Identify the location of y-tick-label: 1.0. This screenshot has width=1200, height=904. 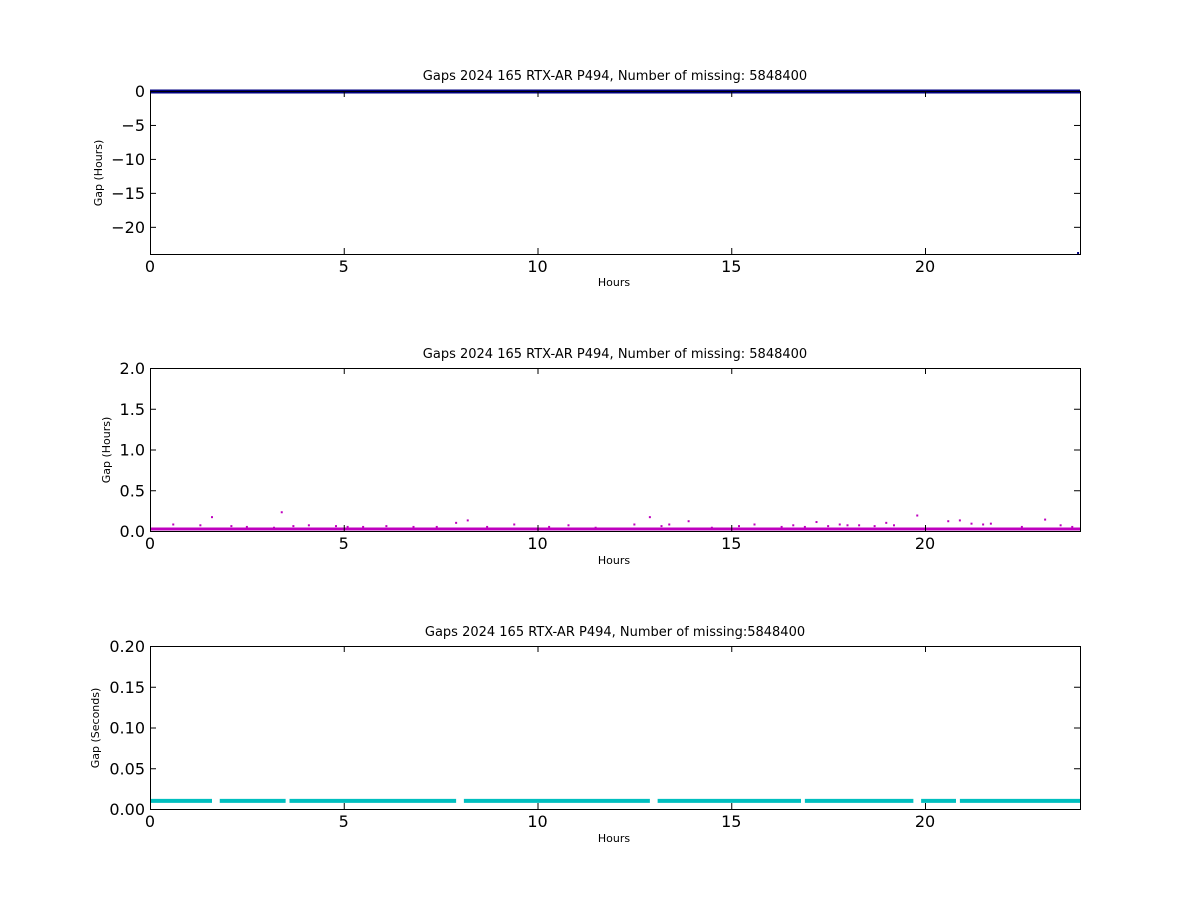
(132, 450).